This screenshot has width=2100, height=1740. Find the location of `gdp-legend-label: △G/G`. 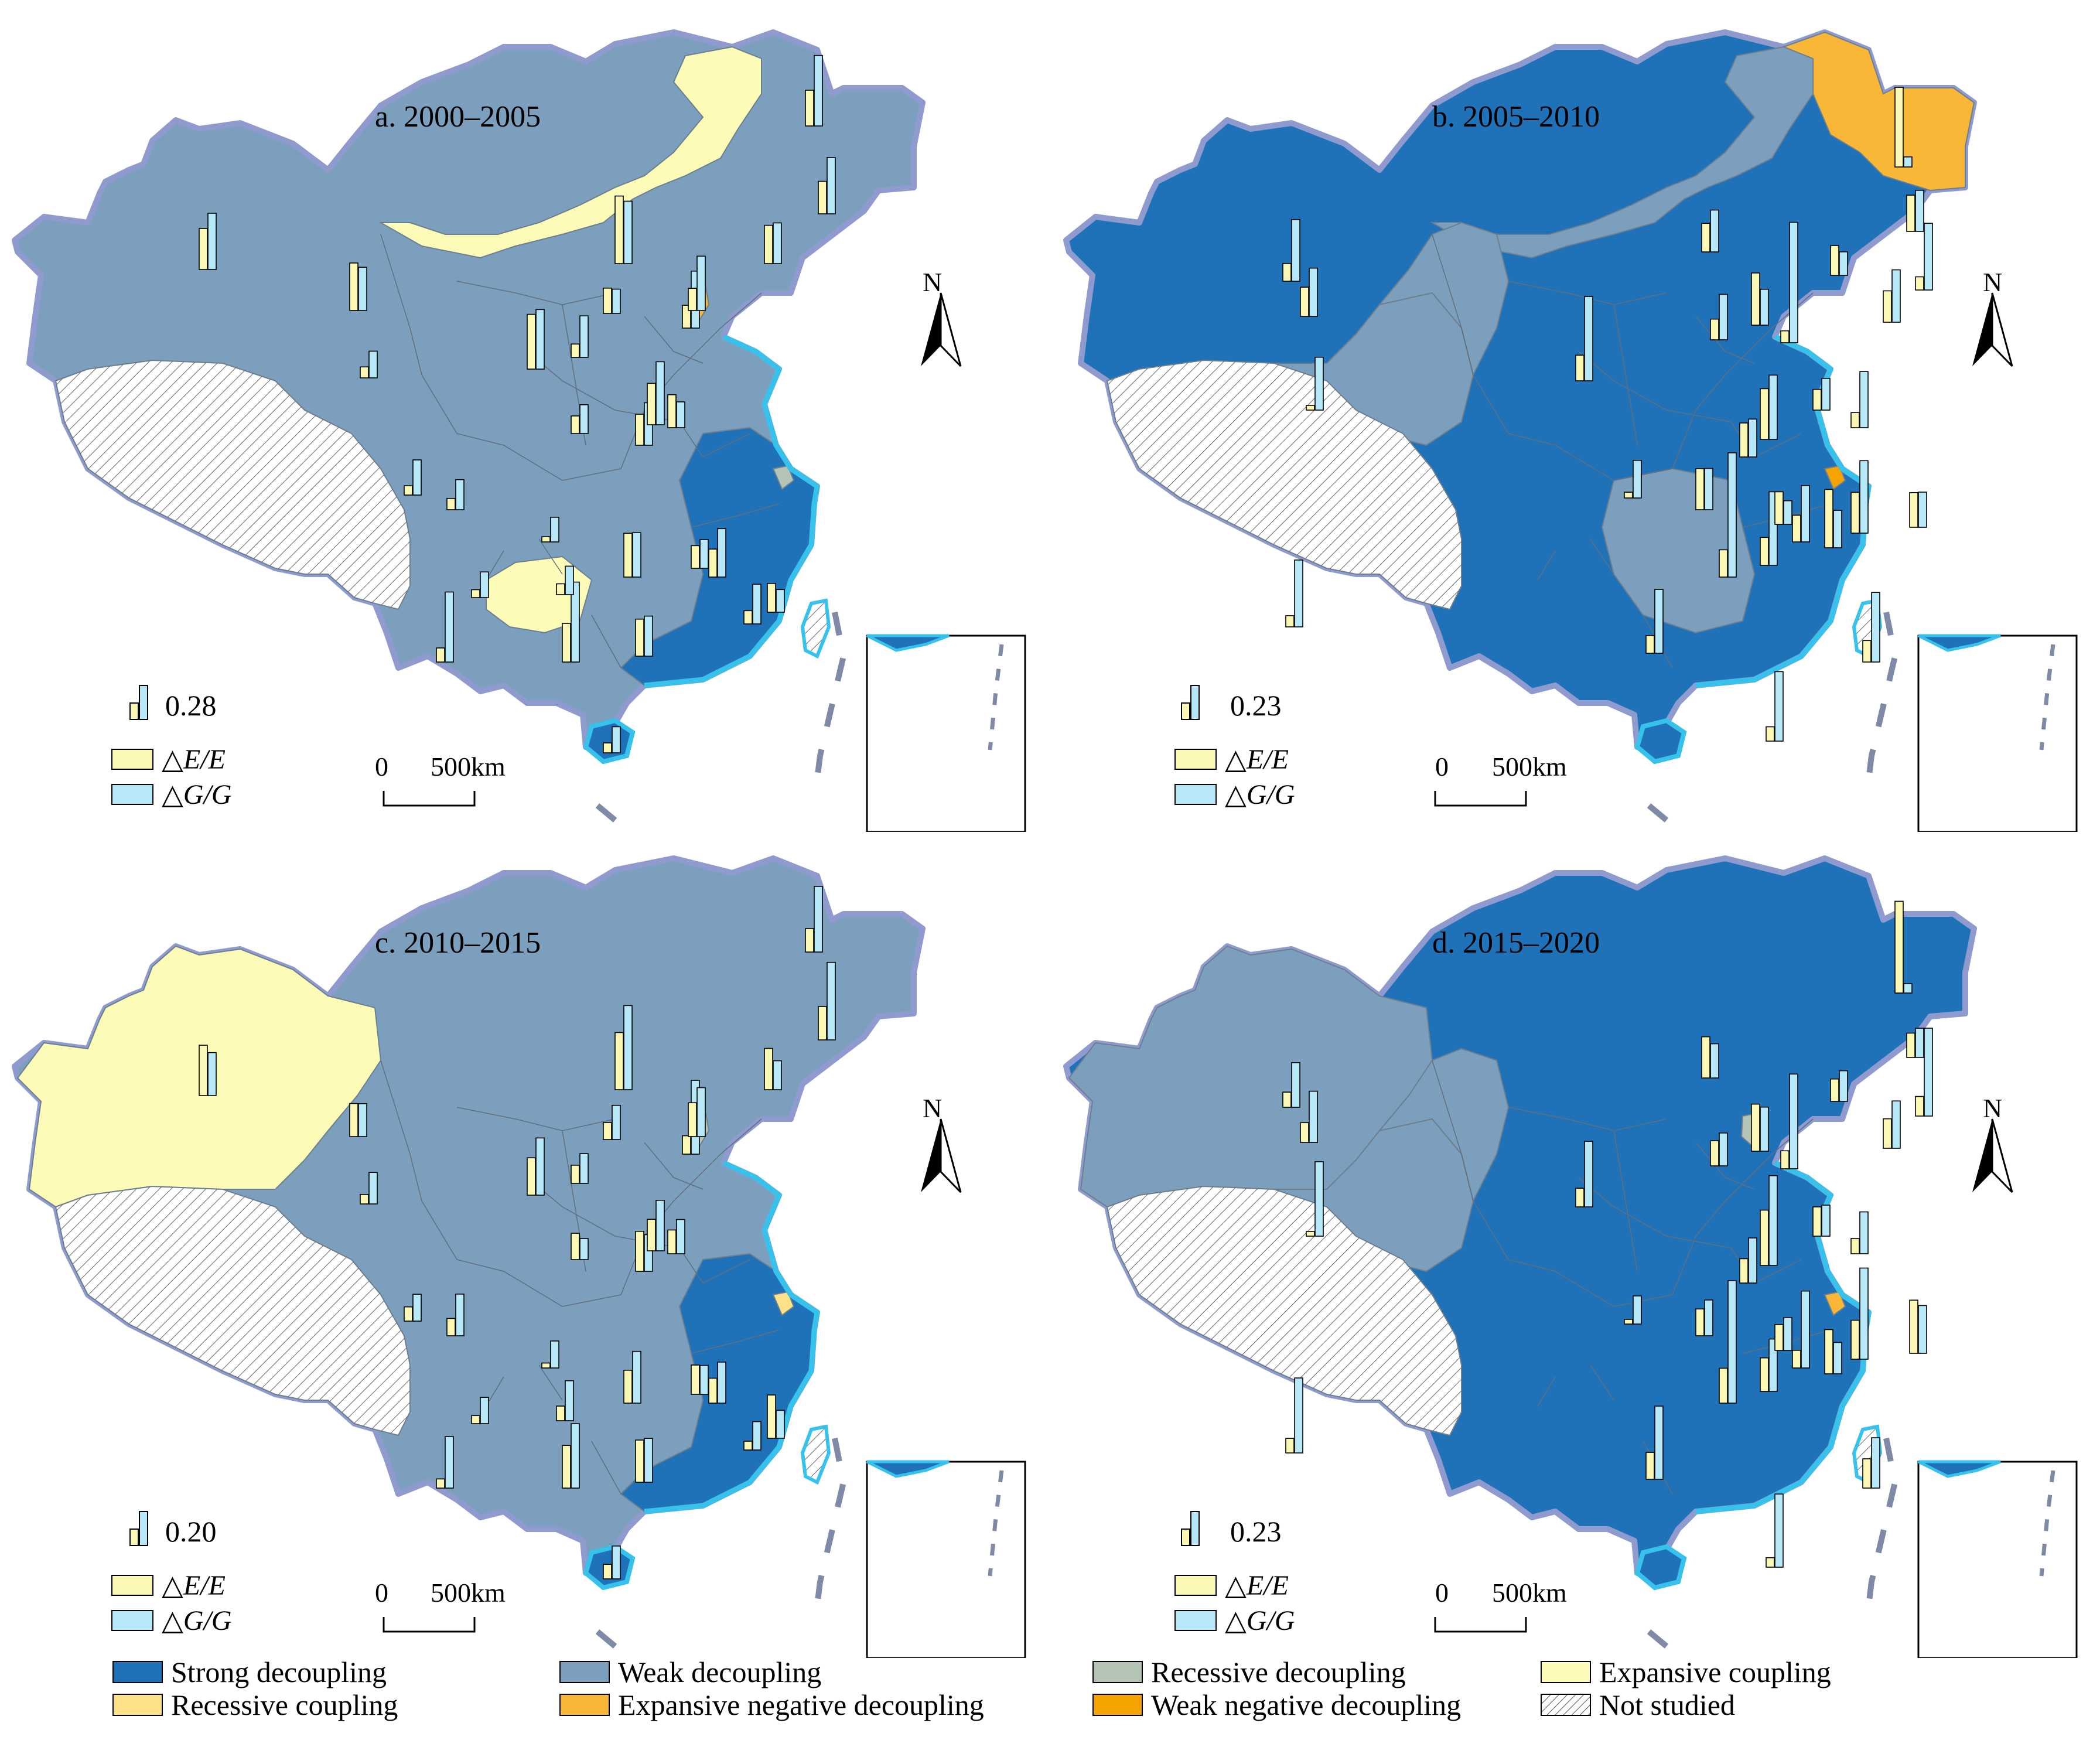

gdp-legend-label: △G/G is located at coordinates (1260, 1620).